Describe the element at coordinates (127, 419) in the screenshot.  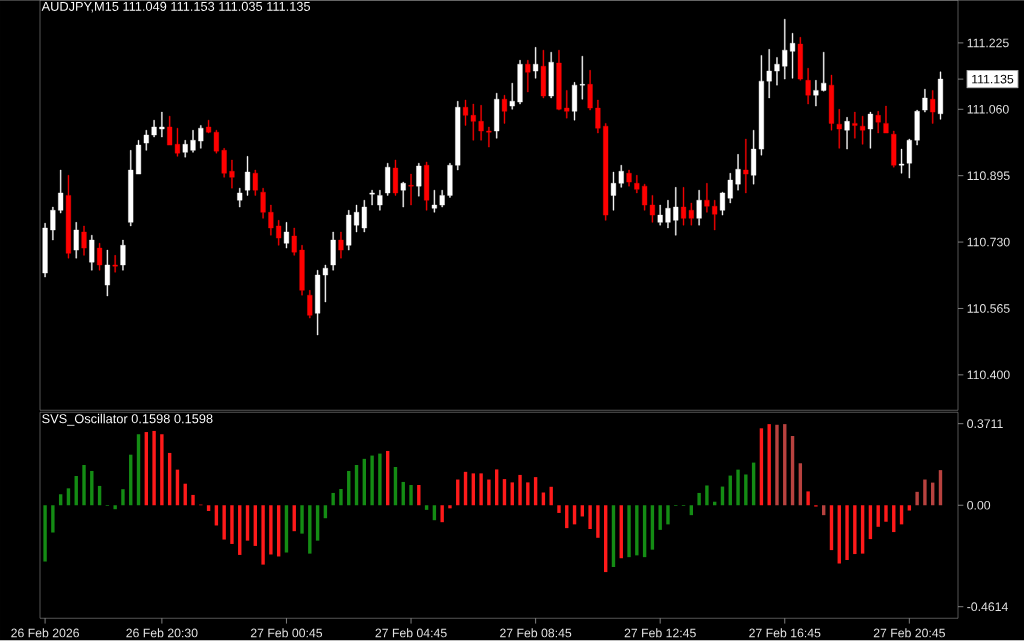
I see `chart-title: SVS_Oscillator 0.1598 0.1598` at that location.